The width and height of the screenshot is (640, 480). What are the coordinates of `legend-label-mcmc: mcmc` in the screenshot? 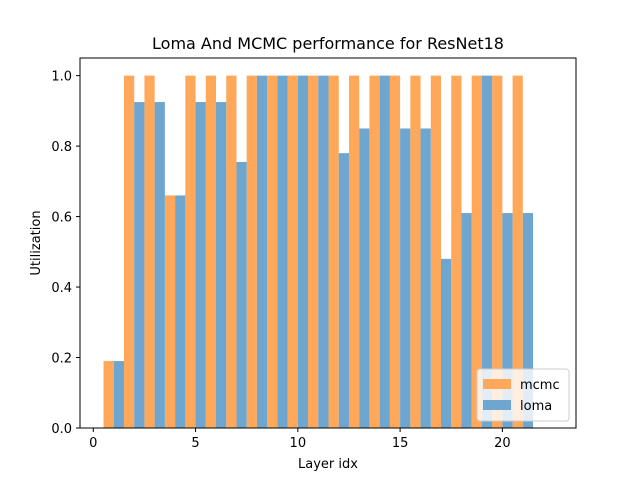 It's located at (540, 385).